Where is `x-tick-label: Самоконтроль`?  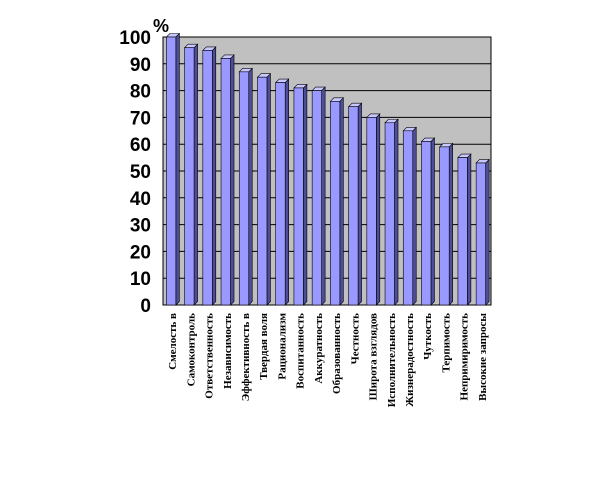 x-tick-label: Самоконтроль is located at coordinates (191, 350).